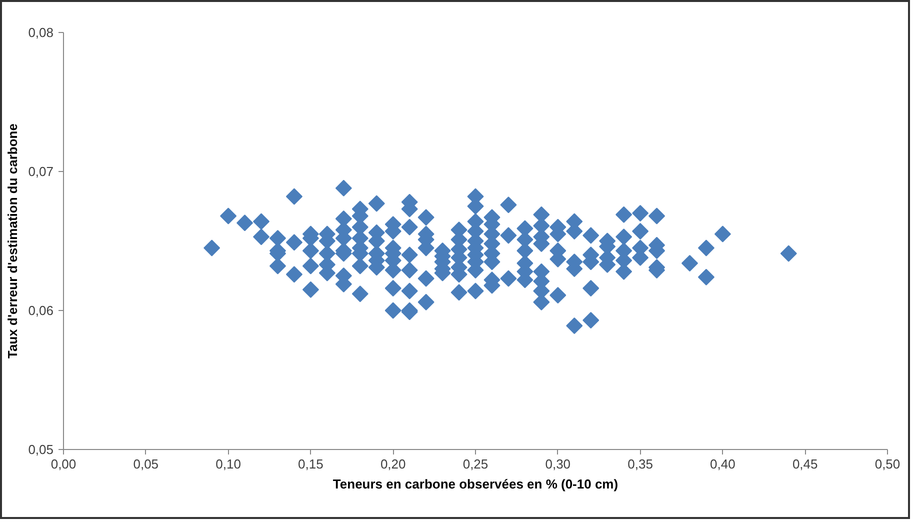 The height and width of the screenshot is (527, 916). What do you see at coordinates (146, 464) in the screenshot?
I see `x-tick-label: 0,05` at bounding box center [146, 464].